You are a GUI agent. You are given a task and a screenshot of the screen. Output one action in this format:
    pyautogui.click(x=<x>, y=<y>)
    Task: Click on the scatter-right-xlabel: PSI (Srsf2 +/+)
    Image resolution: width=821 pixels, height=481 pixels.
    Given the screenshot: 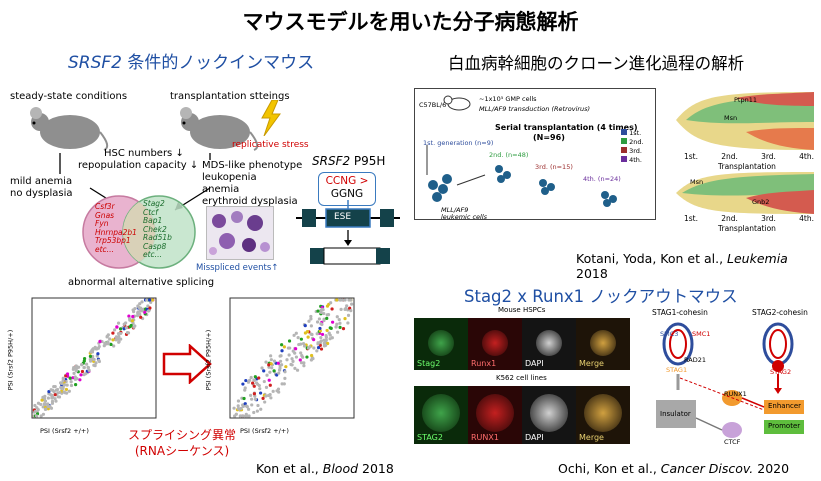 What is the action you would take?
    pyautogui.click(x=264, y=431)
    